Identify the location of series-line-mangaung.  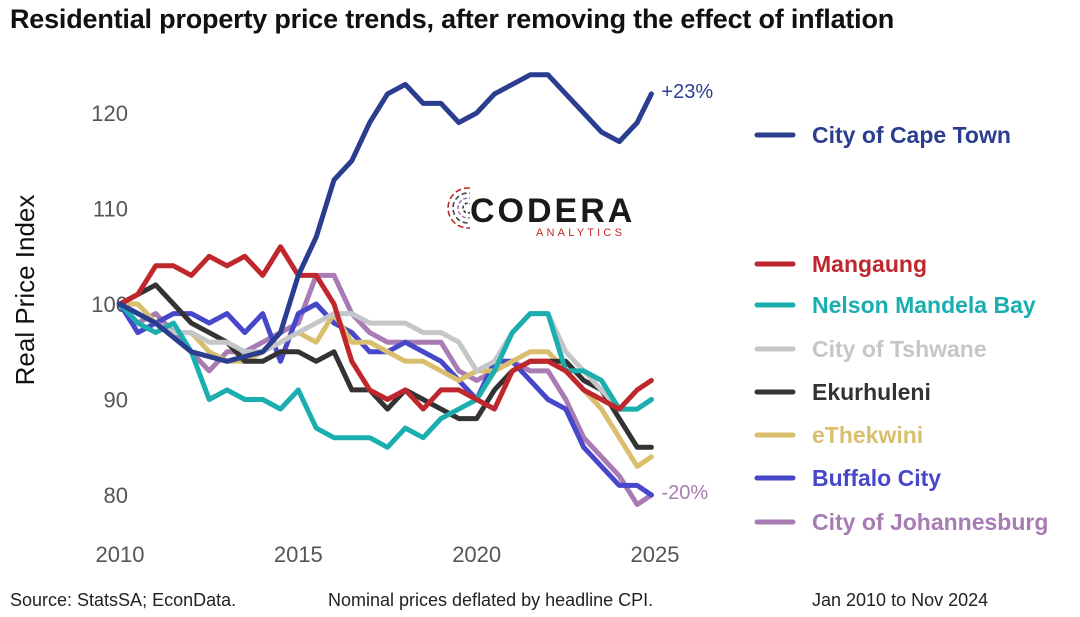
(385, 328).